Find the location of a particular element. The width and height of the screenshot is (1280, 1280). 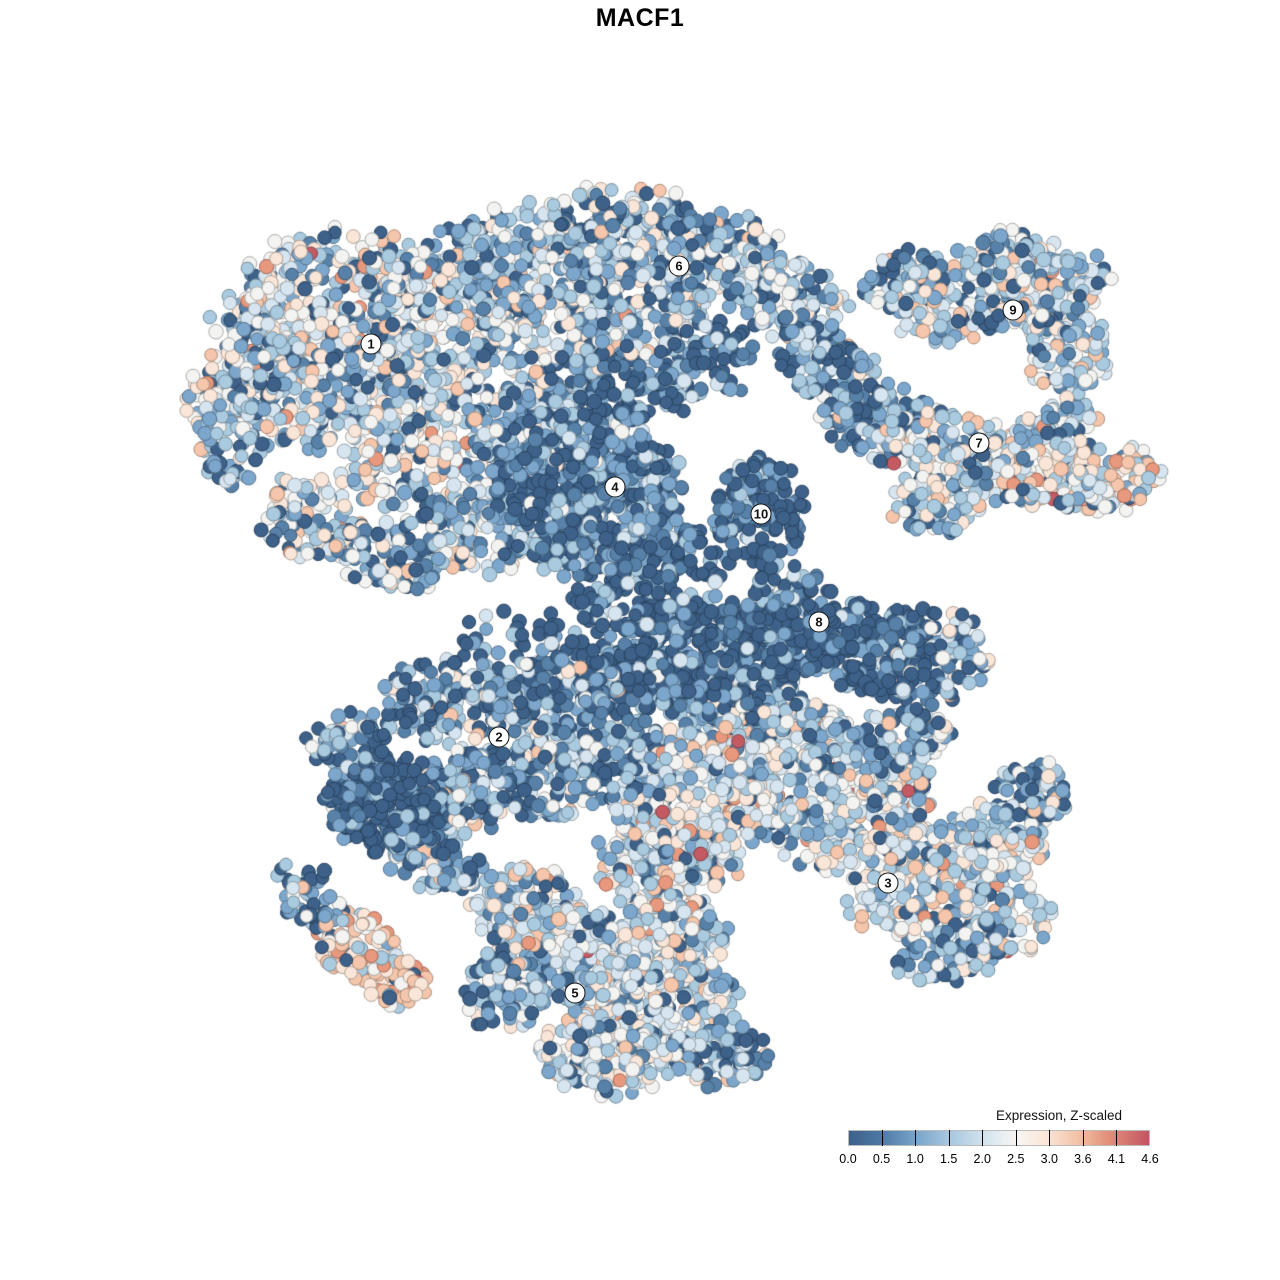

colorbar-gradient is located at coordinates (999, 1138).